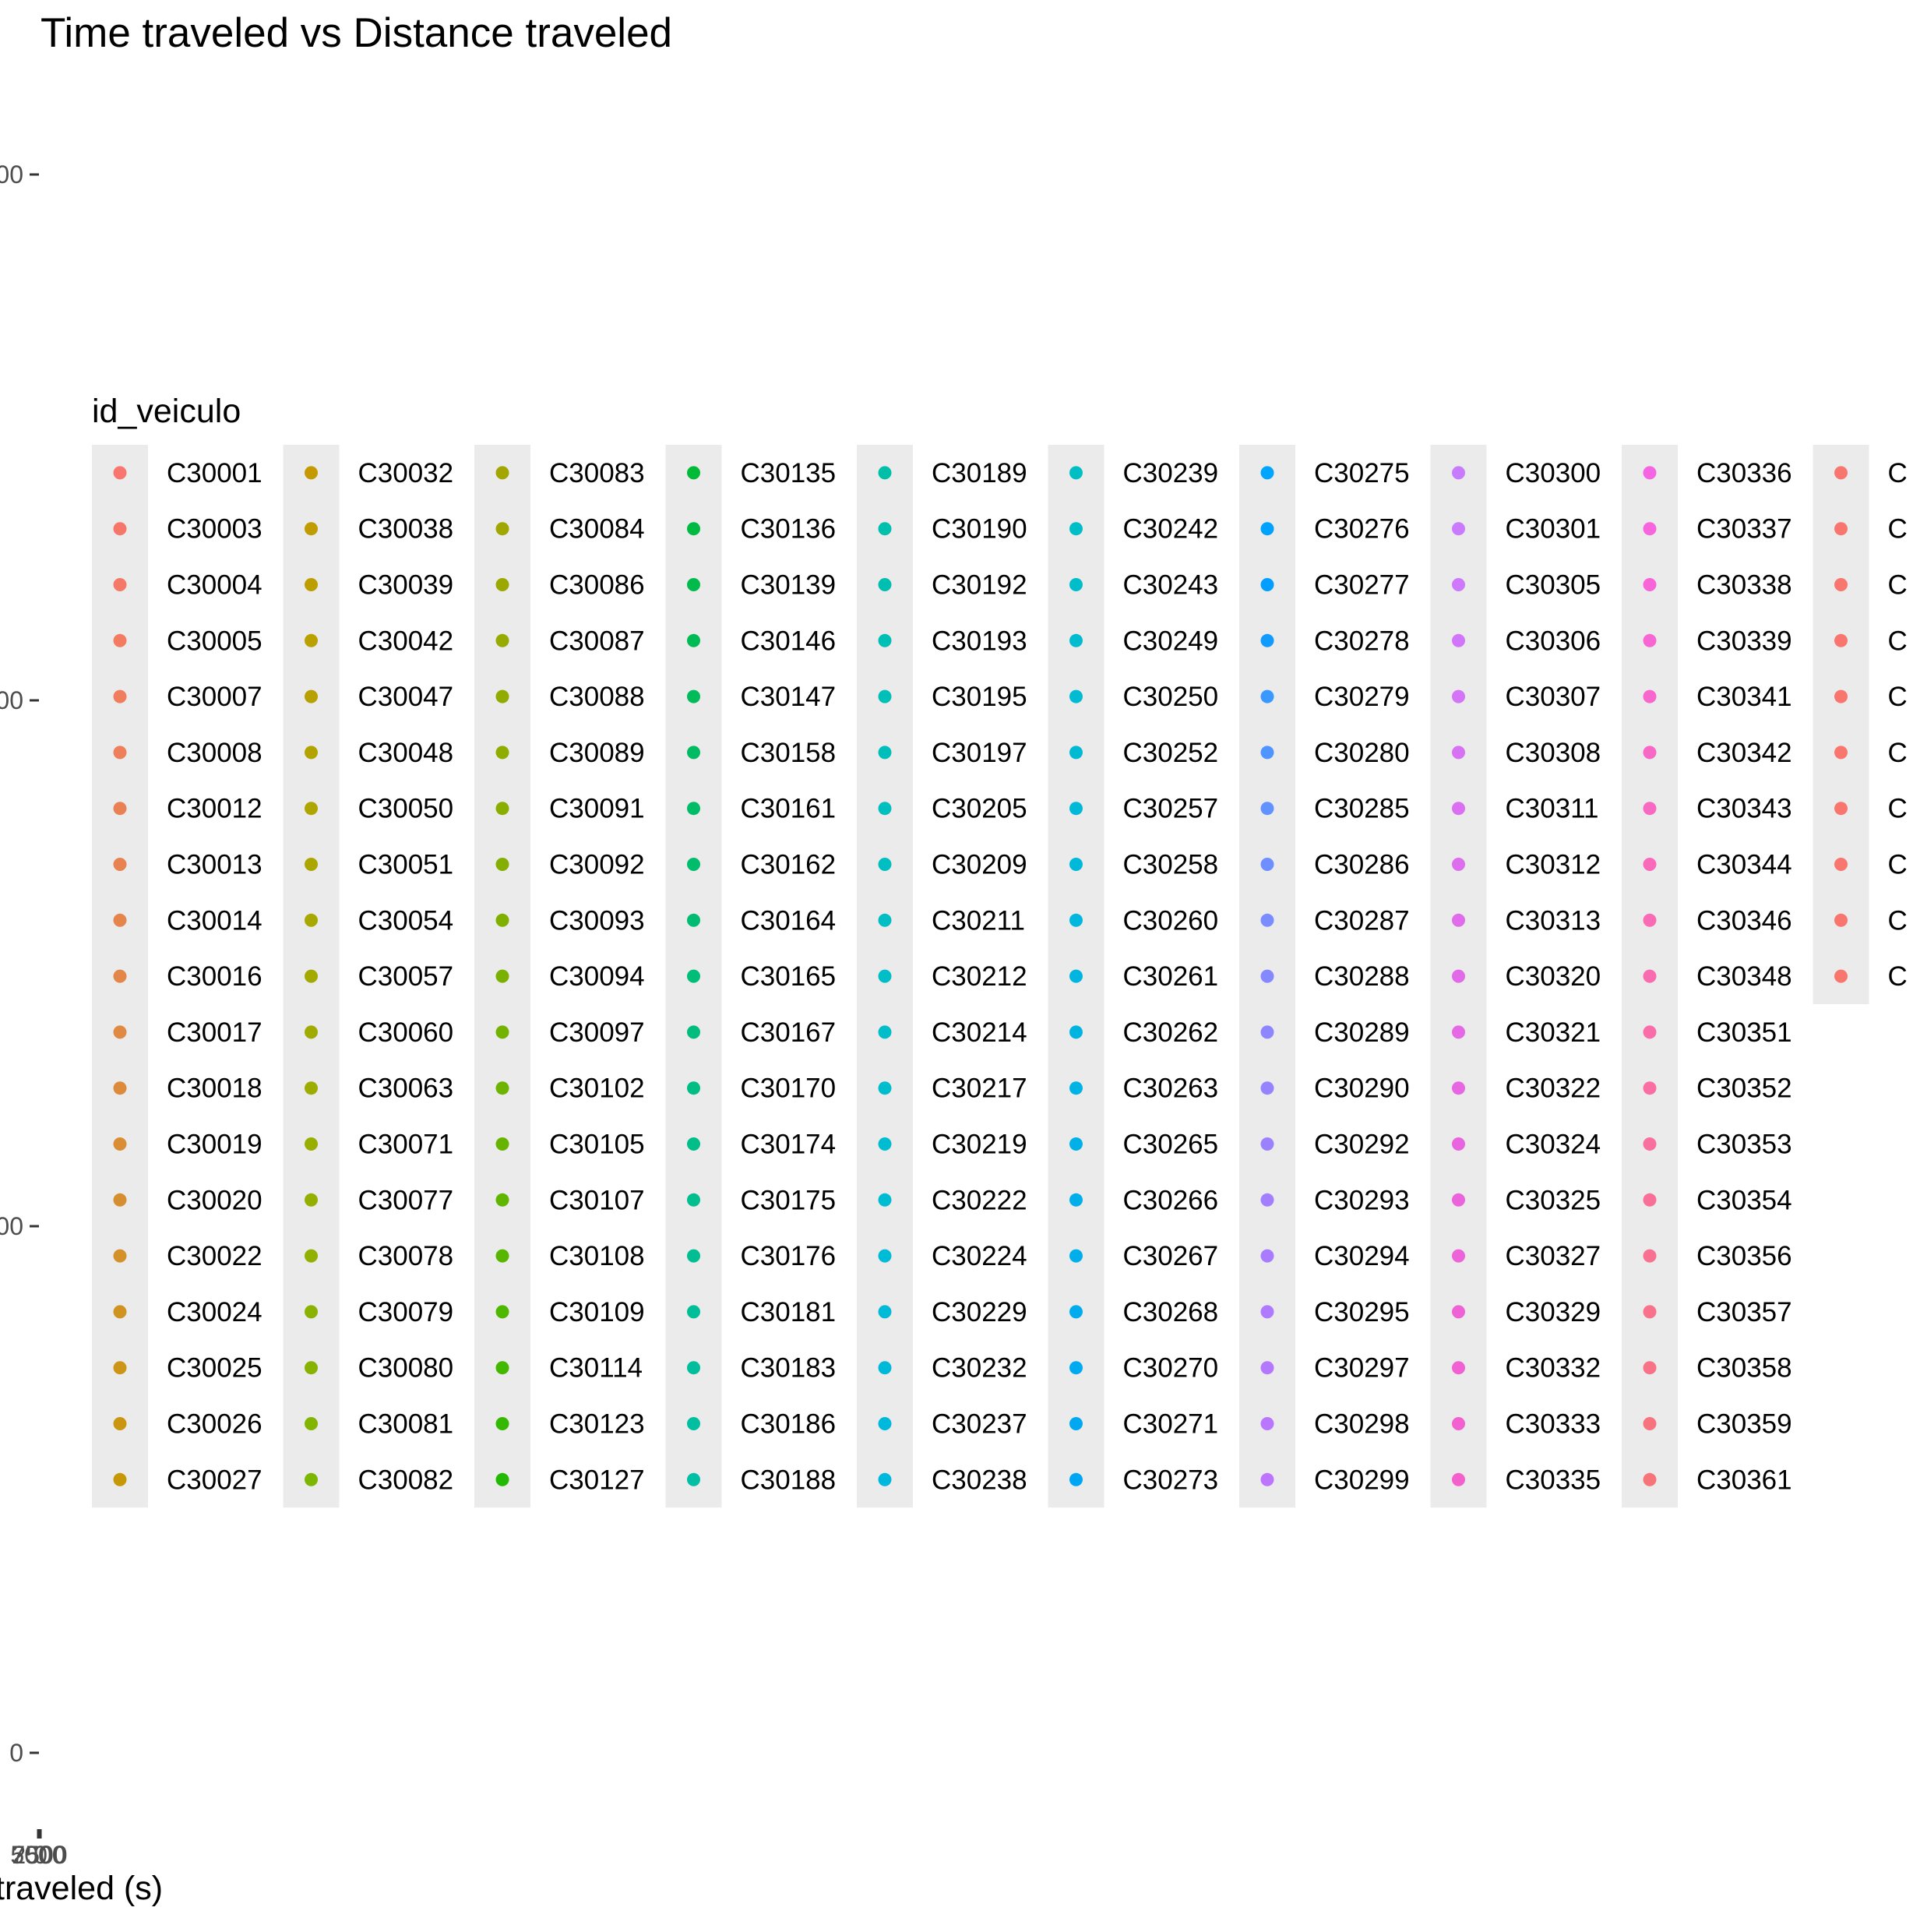 The image size is (1913, 1932). Describe the element at coordinates (979, 753) in the screenshot. I see `legend-entry-label: C30197` at that location.